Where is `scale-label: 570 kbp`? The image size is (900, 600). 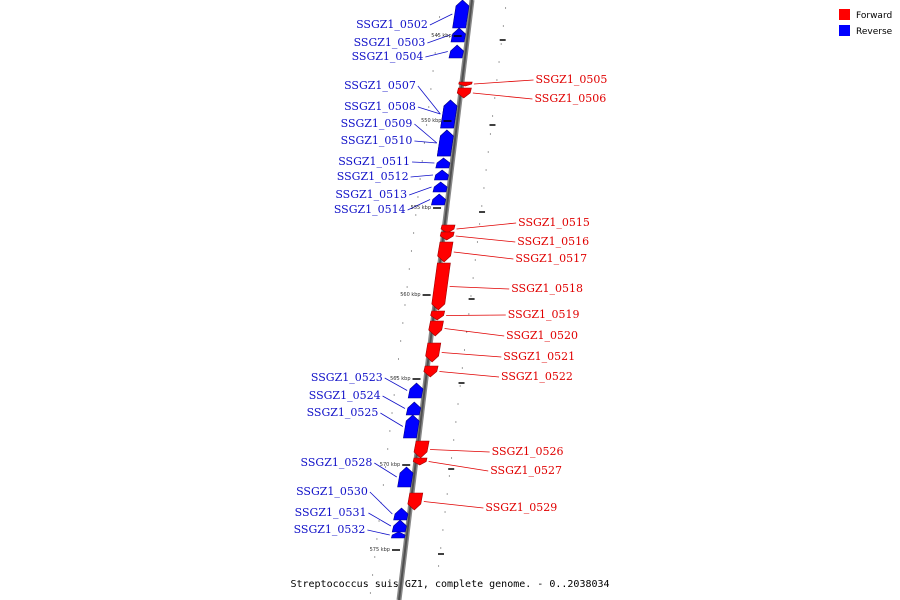
scale-label: 570 kbp is located at coordinates (390, 465).